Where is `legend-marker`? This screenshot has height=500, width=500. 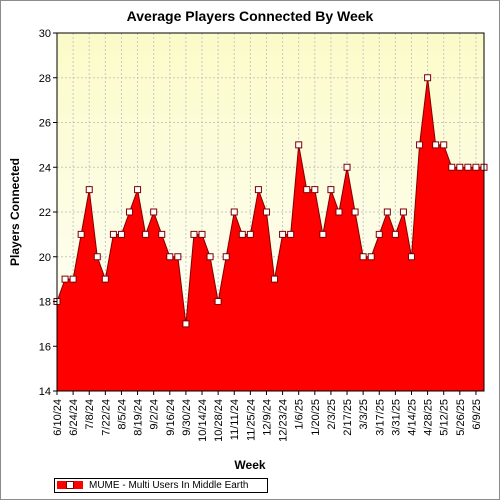 legend-marker is located at coordinates (70, 485).